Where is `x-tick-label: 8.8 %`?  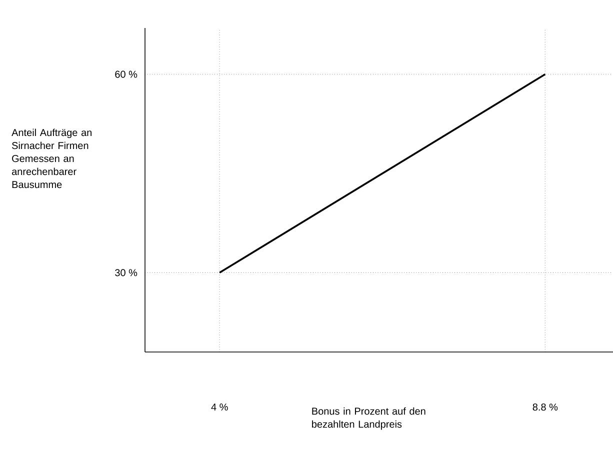 x-tick-label: 8.8 % is located at coordinates (545, 407).